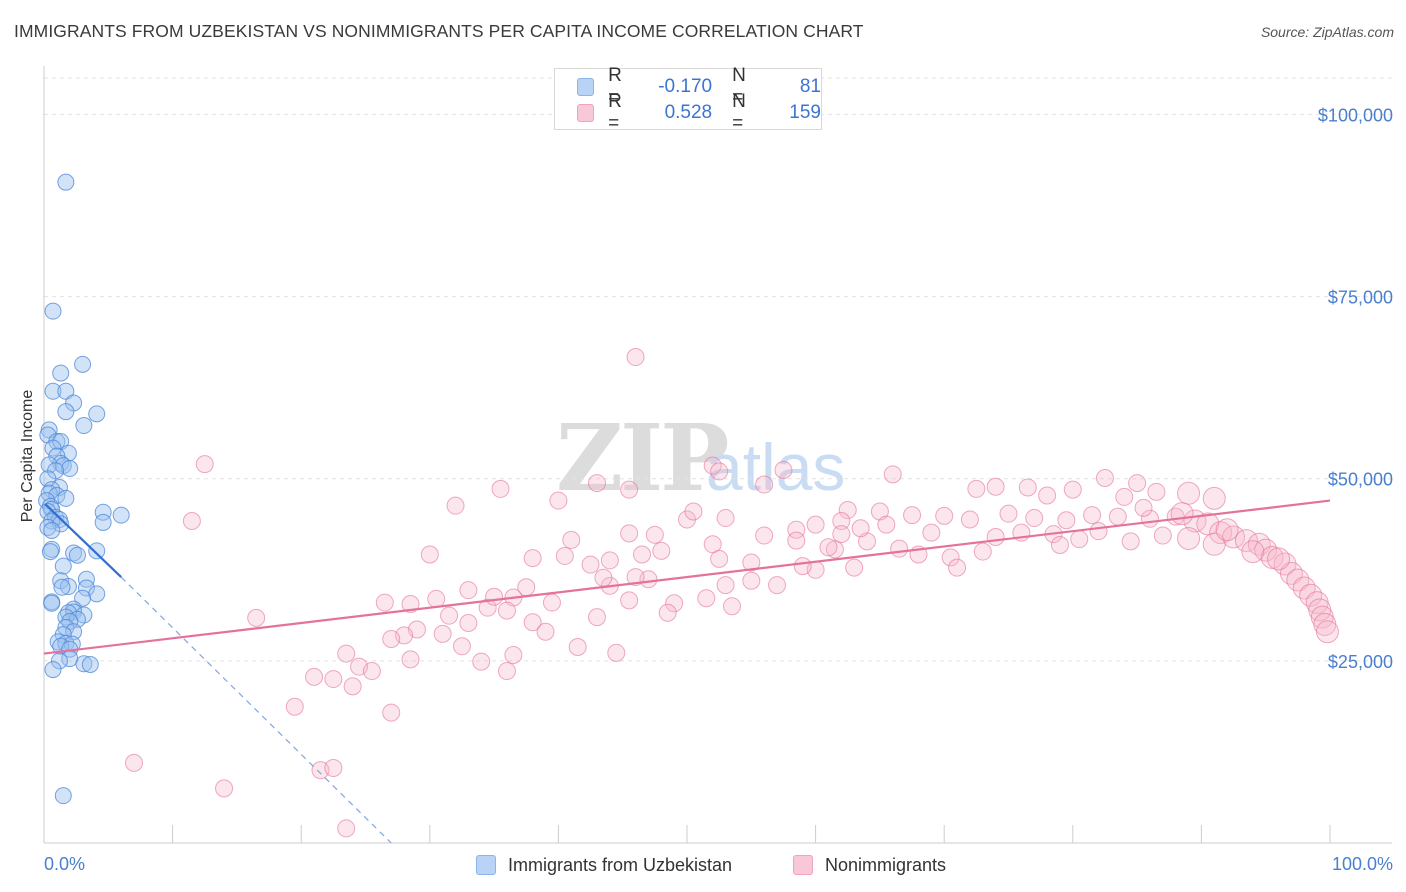 Image resolution: width=1406 pixels, height=892 pixels. What do you see at coordinates (1327, 32) in the screenshot?
I see `source-credit: Source: ZipAtlas.com` at bounding box center [1327, 32].